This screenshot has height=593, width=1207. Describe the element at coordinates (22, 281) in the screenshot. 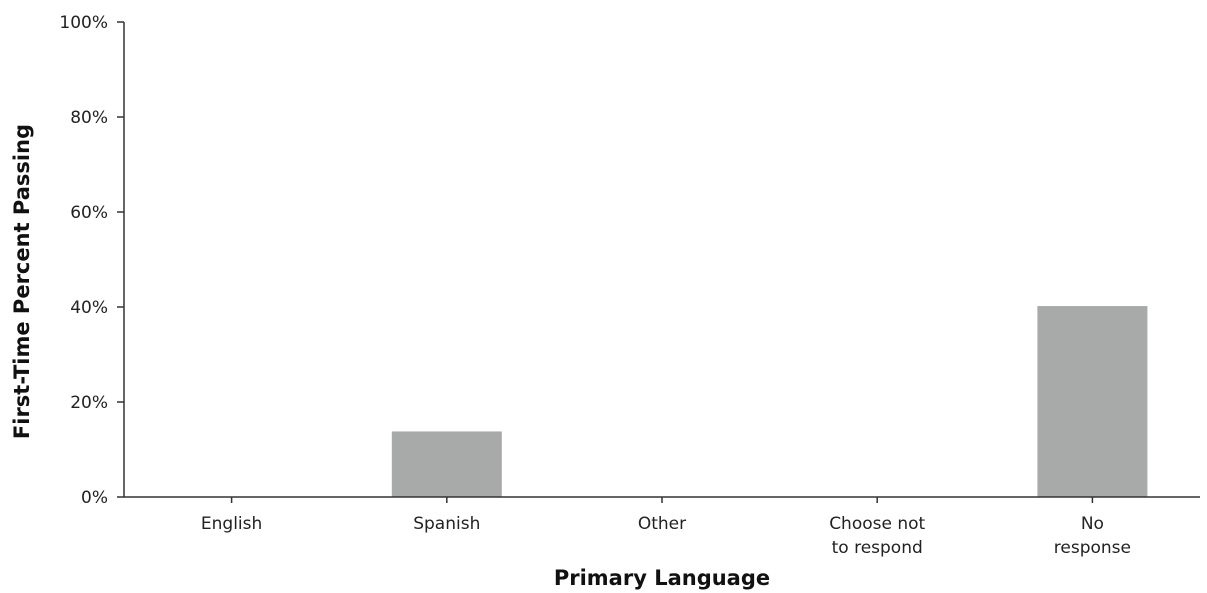

I see `y-axis-title: First-Time Percent Passing` at that location.